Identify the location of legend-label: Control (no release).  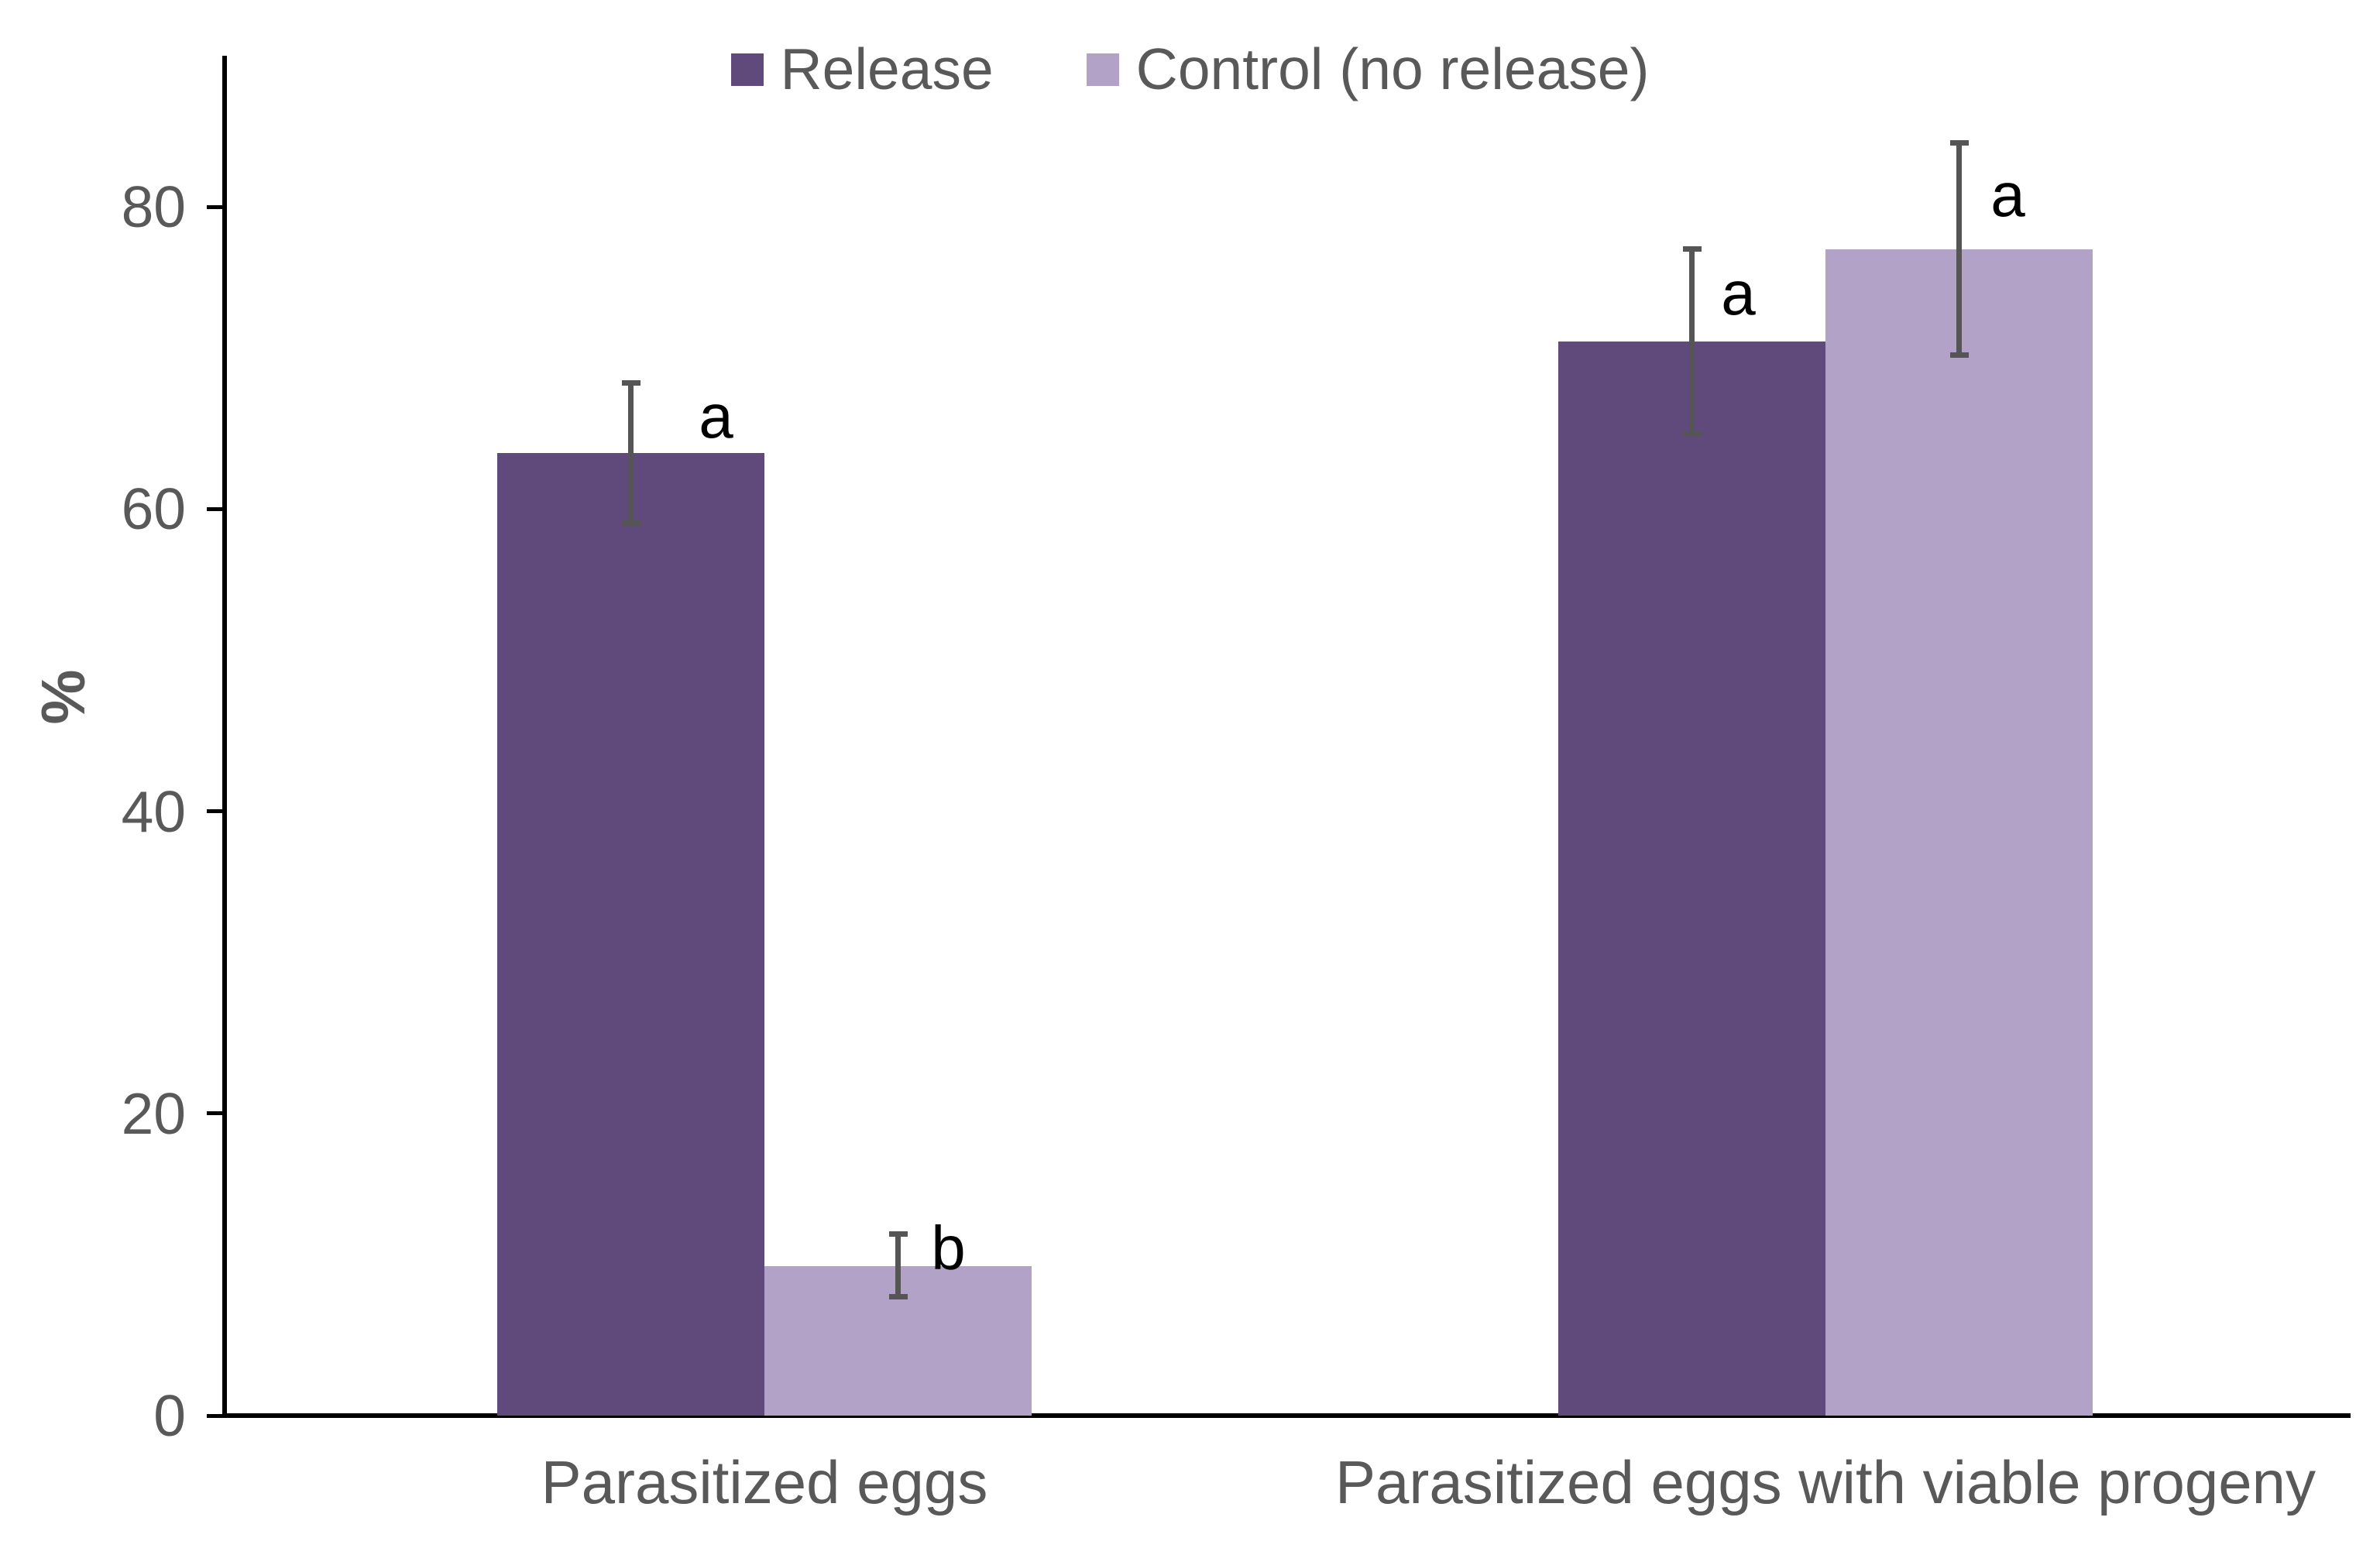
(1393, 68).